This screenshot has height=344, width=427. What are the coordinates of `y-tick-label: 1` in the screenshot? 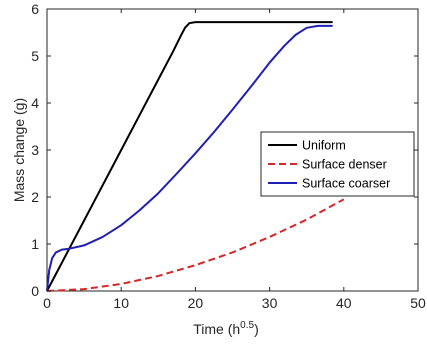 It's located at (35, 244).